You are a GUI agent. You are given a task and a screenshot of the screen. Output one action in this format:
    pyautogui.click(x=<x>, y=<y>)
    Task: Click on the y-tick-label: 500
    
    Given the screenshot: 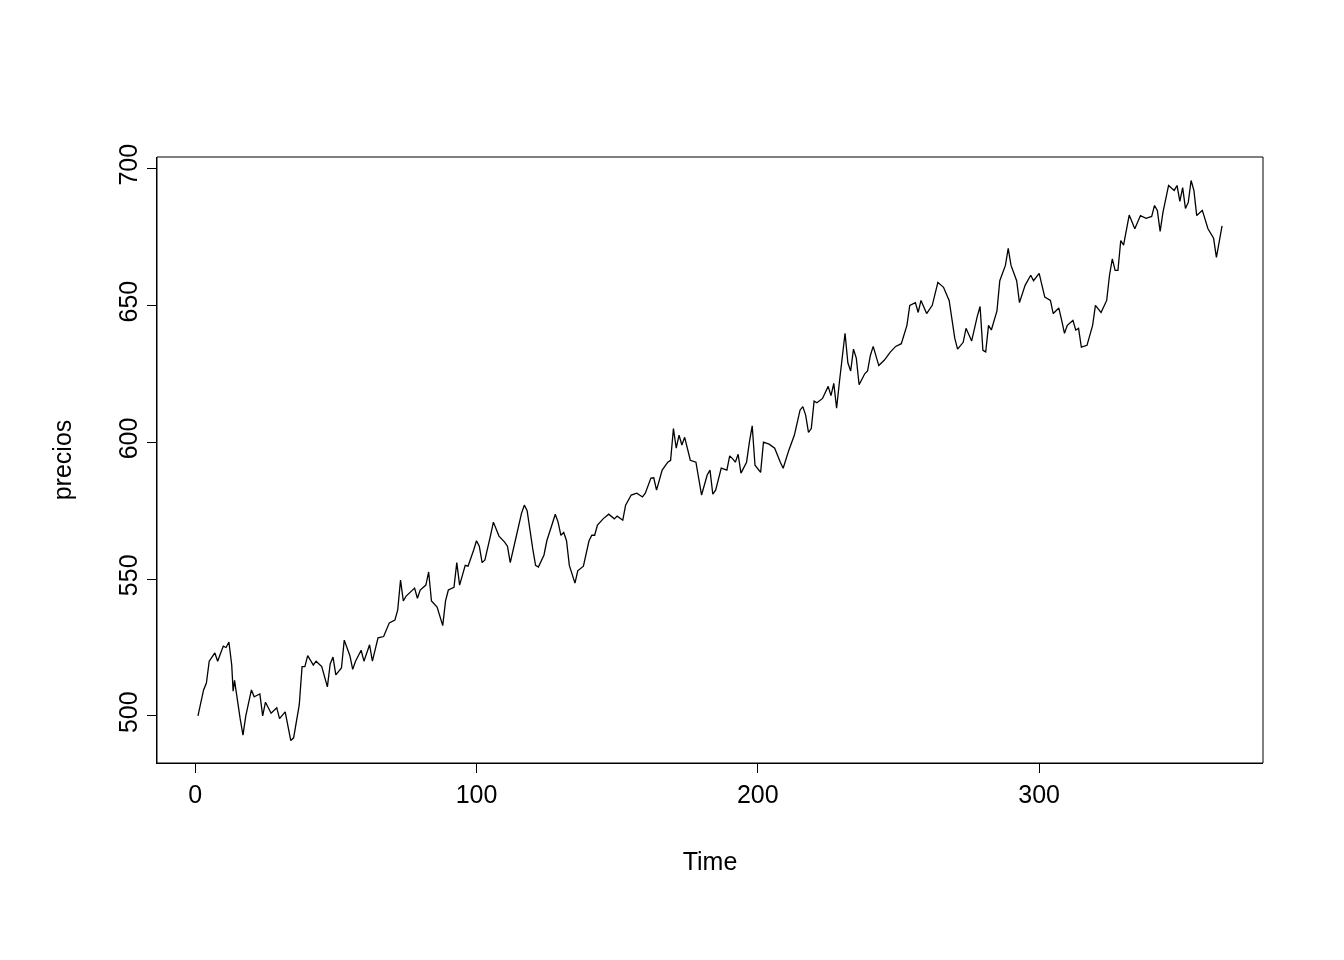 What is the action you would take?
    pyautogui.click(x=128, y=712)
    